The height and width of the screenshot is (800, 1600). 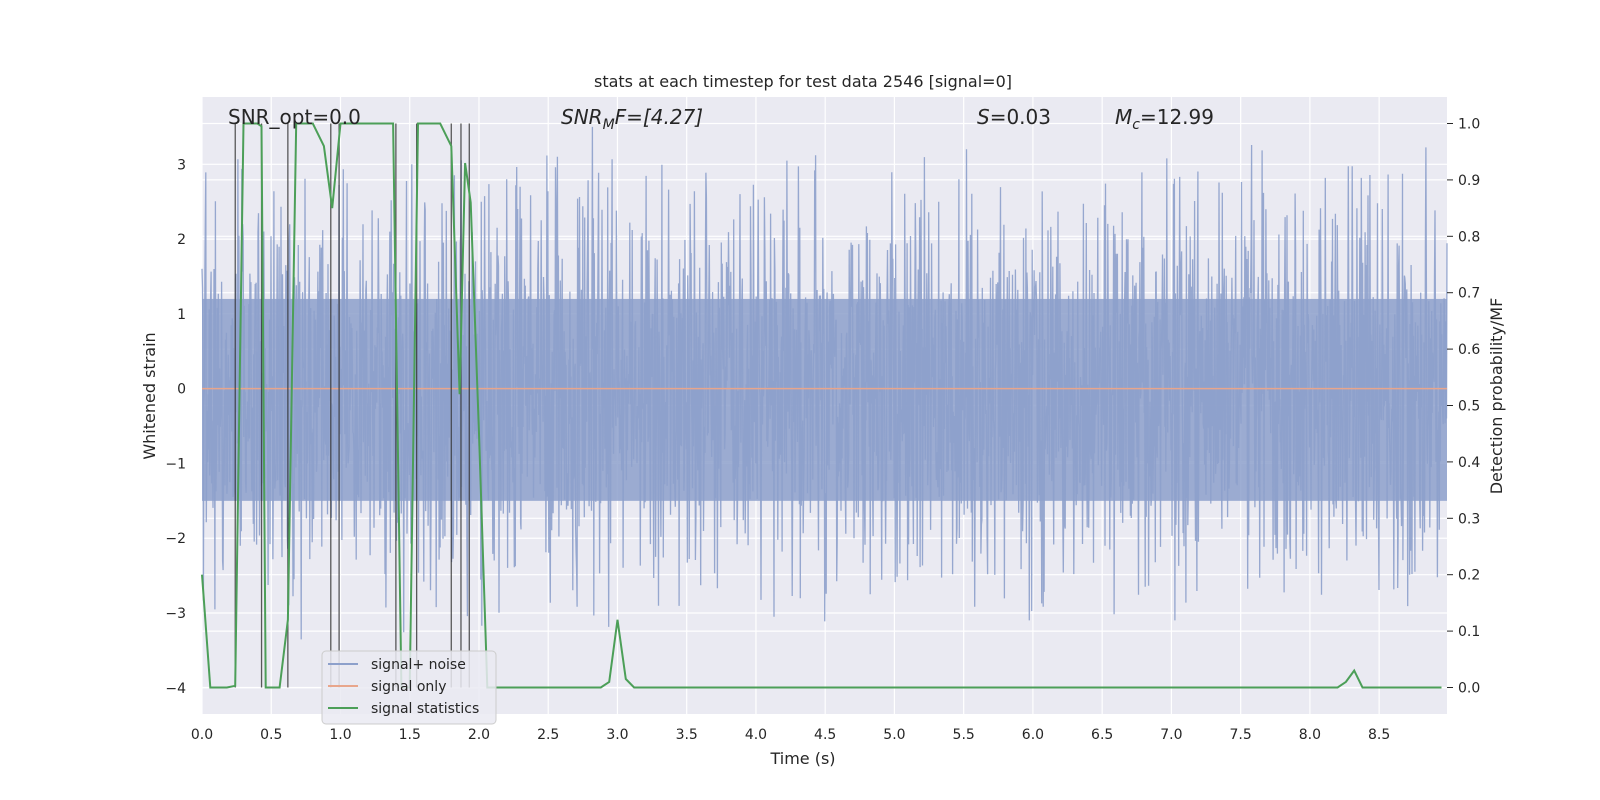 I want to click on y2-tick-label: 0.3, so click(x=1469, y=519).